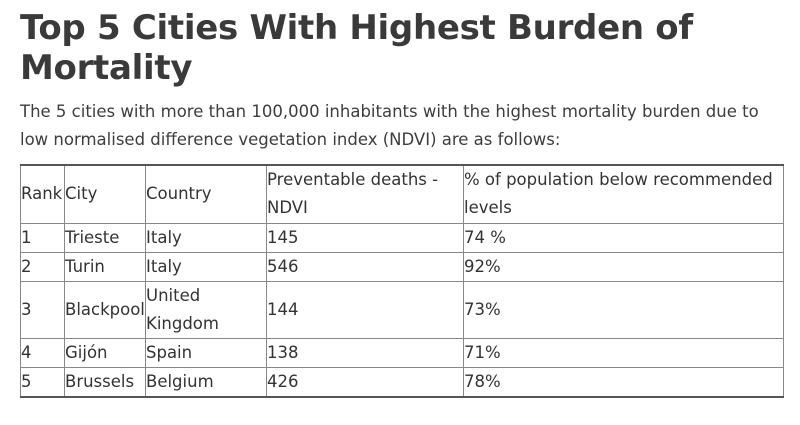 The width and height of the screenshot is (800, 425). I want to click on cell-country: Spain, so click(206, 352).